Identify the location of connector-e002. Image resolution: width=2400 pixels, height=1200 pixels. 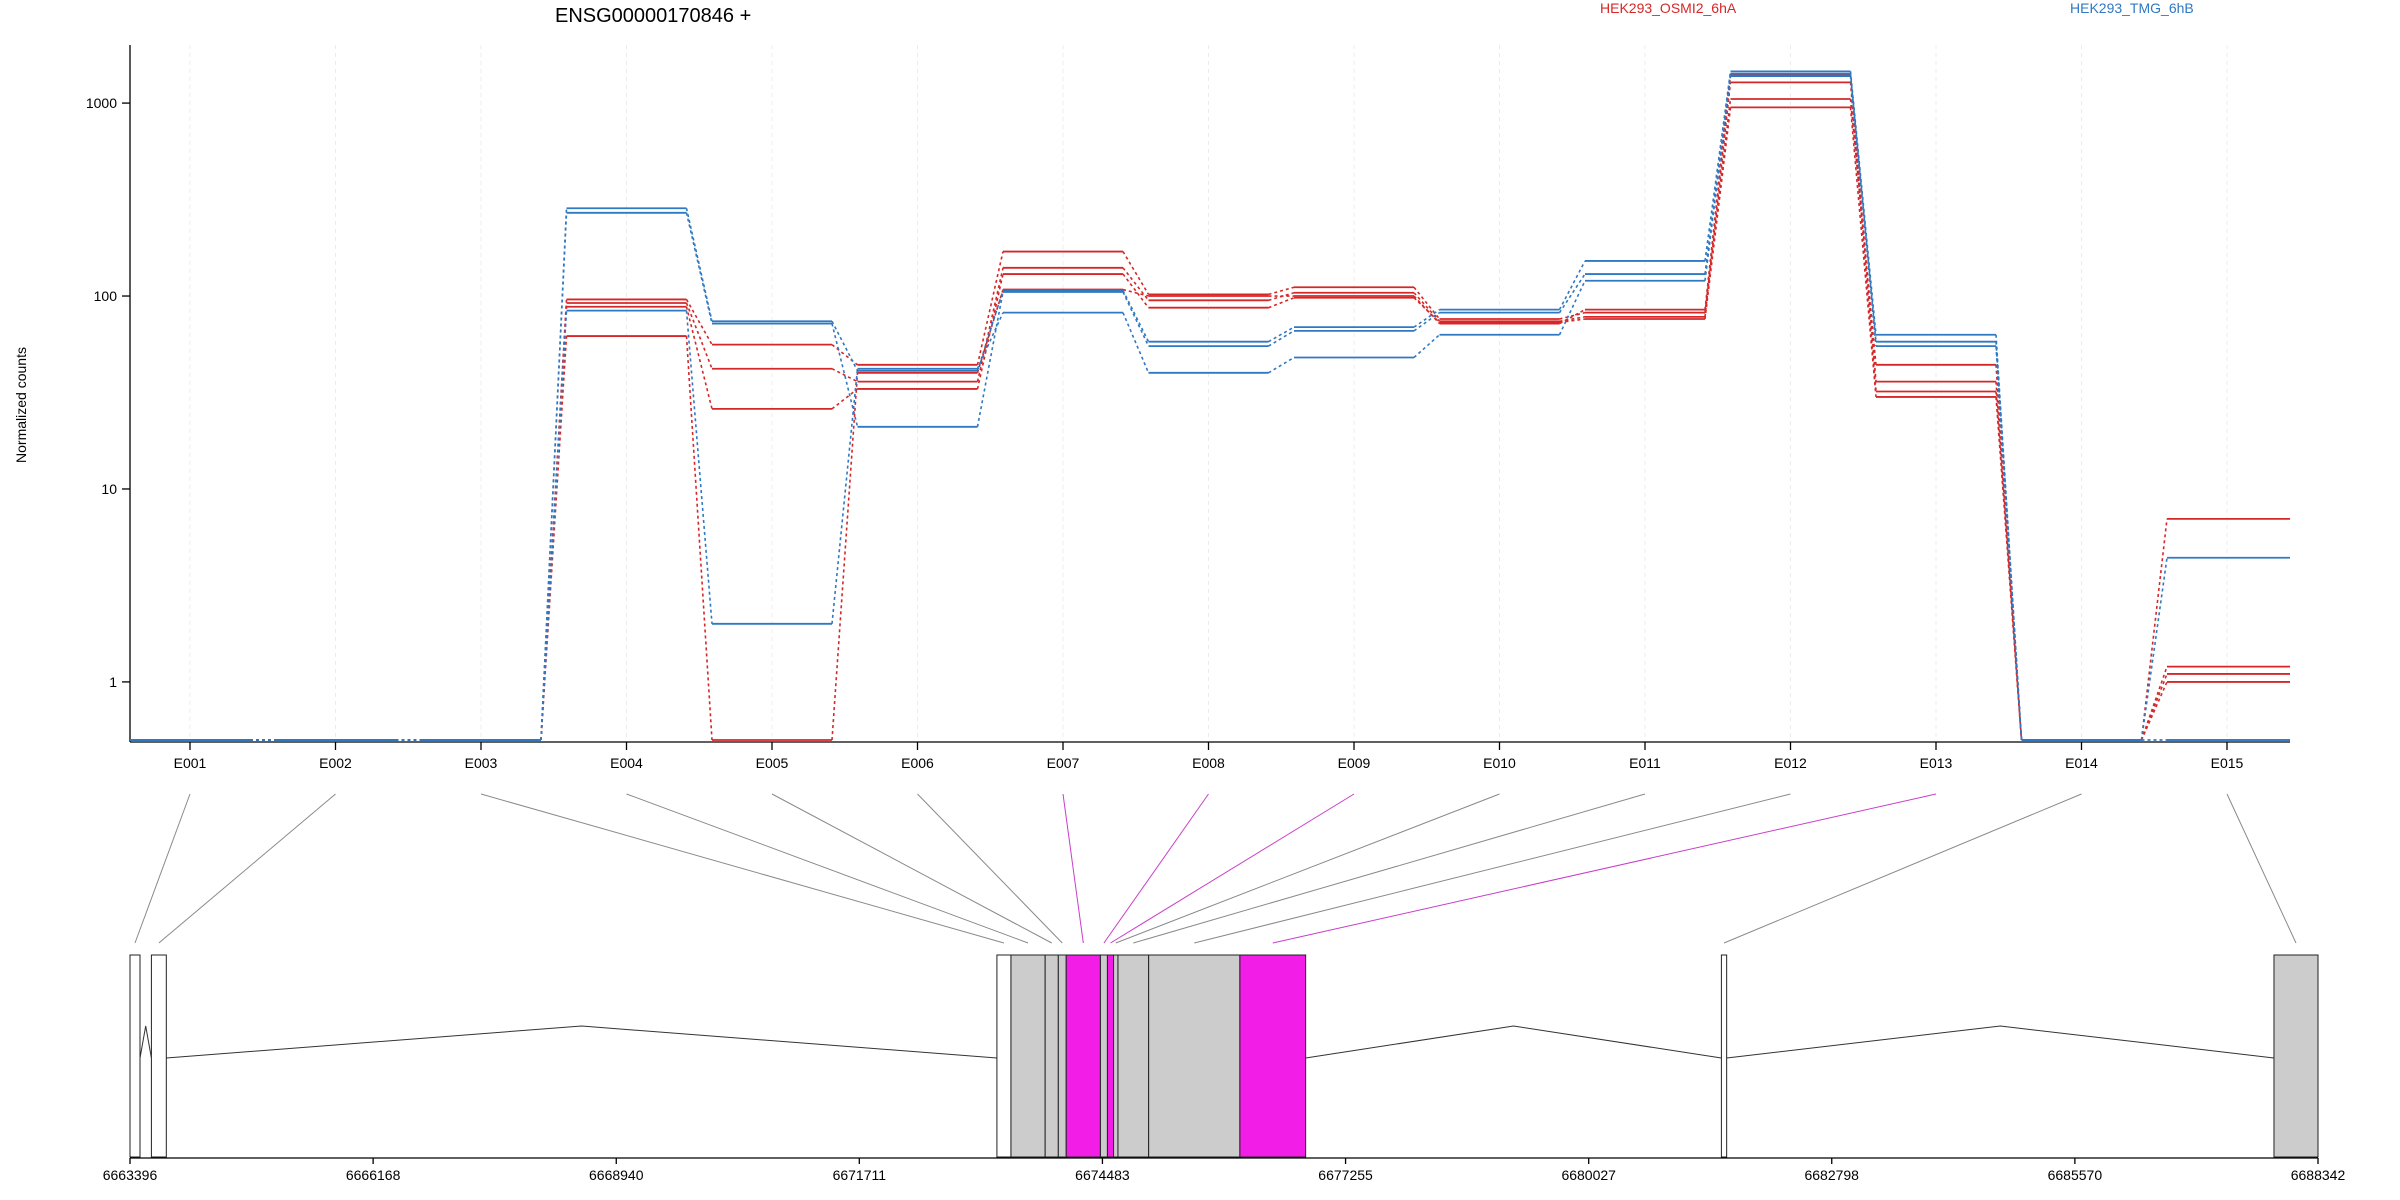
(247, 868).